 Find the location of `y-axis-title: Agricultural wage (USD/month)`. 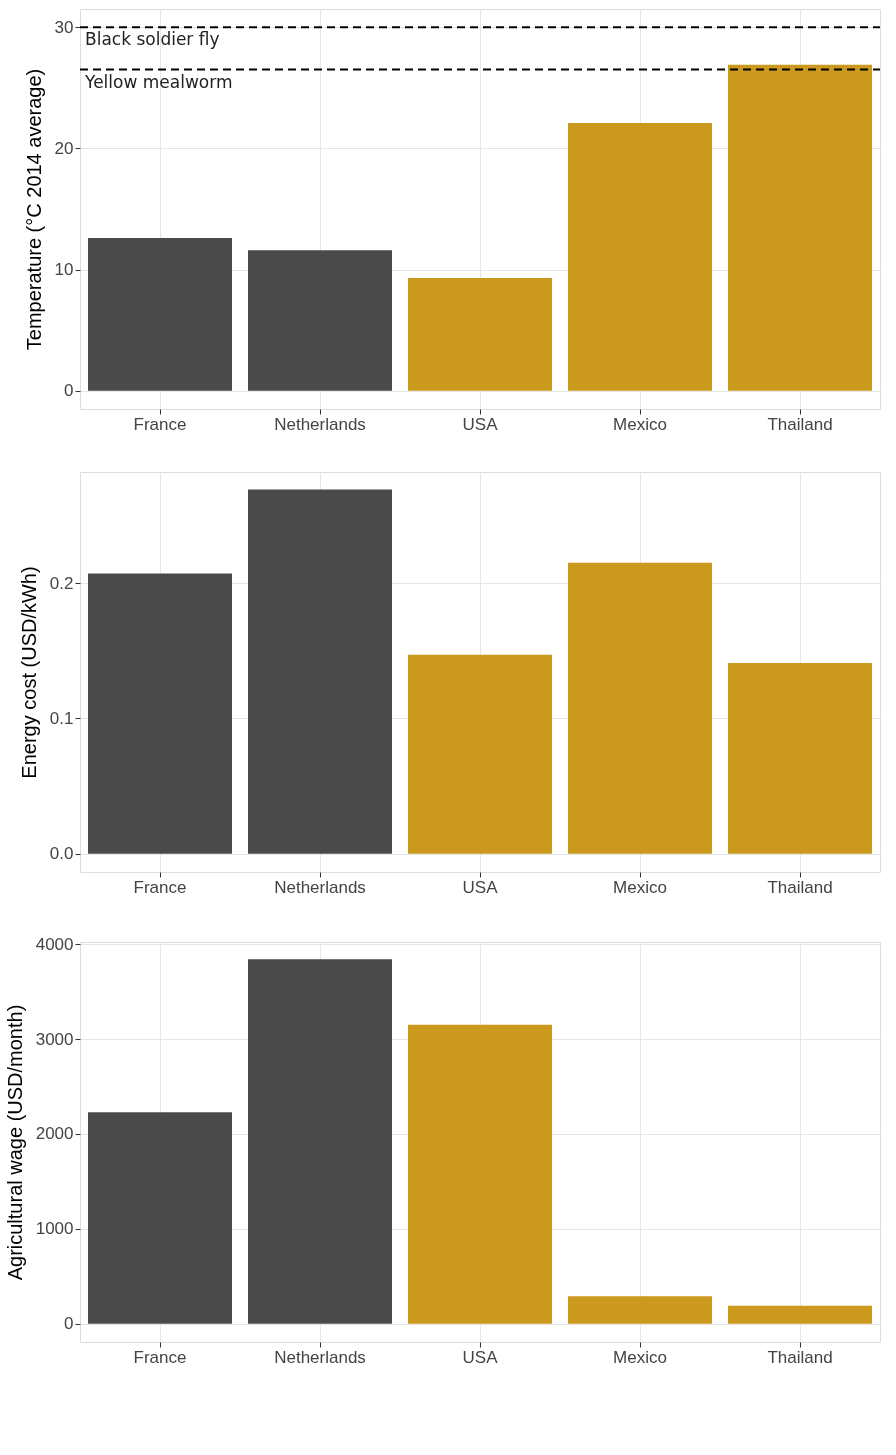

y-axis-title: Agricultural wage (USD/month) is located at coordinates (14, 1142).